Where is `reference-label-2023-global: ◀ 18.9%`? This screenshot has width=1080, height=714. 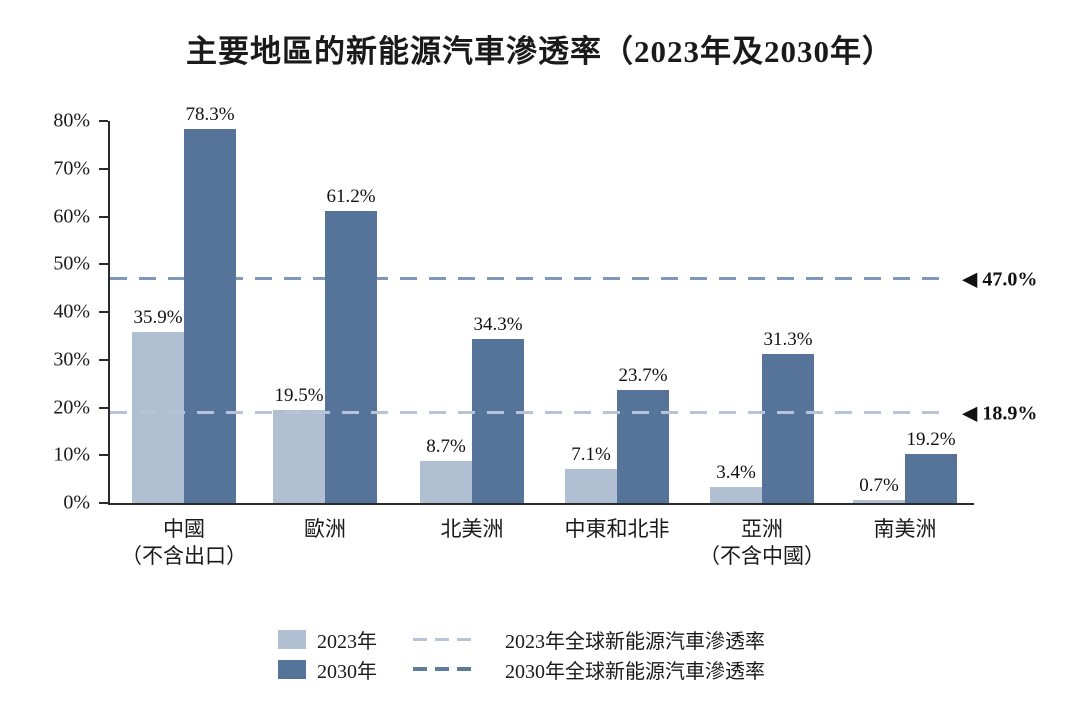
reference-label-2023-global: ◀ 18.9% is located at coordinates (1000, 413).